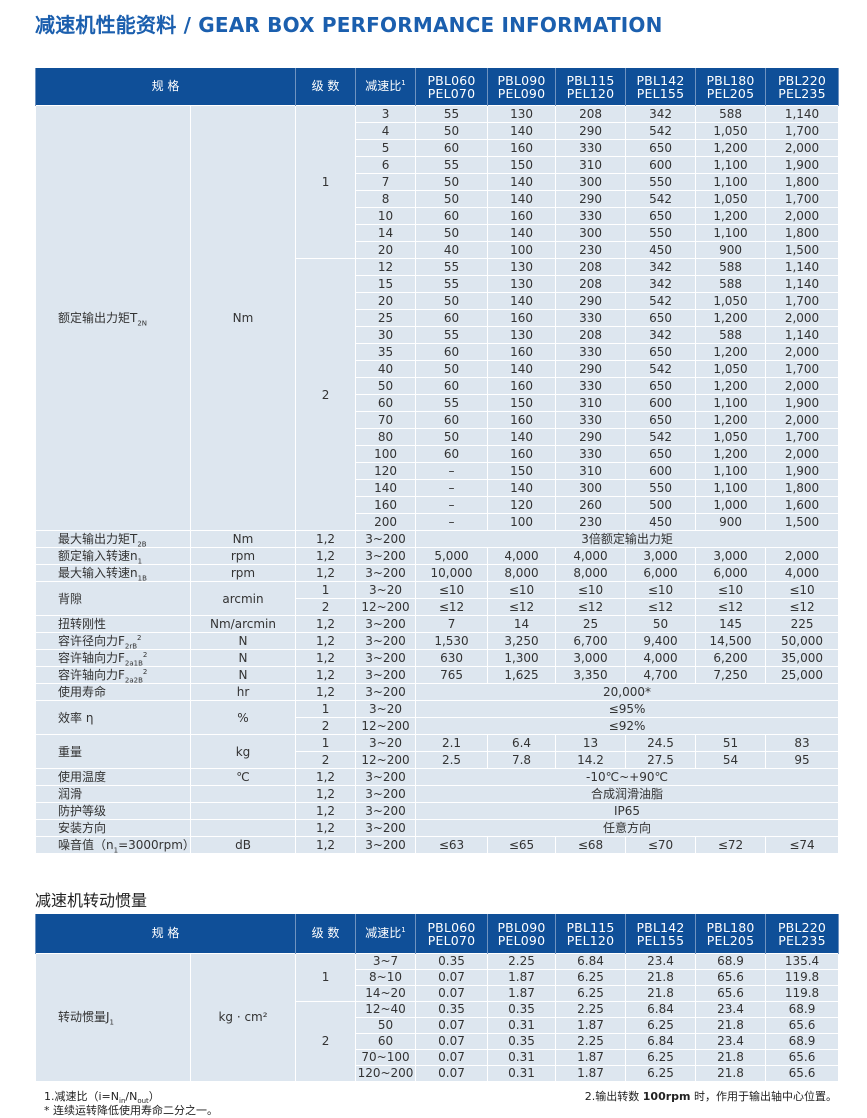 This screenshot has width=867, height=1118. Describe the element at coordinates (591, 250) in the screenshot. I see `value-cell: 230` at that location.